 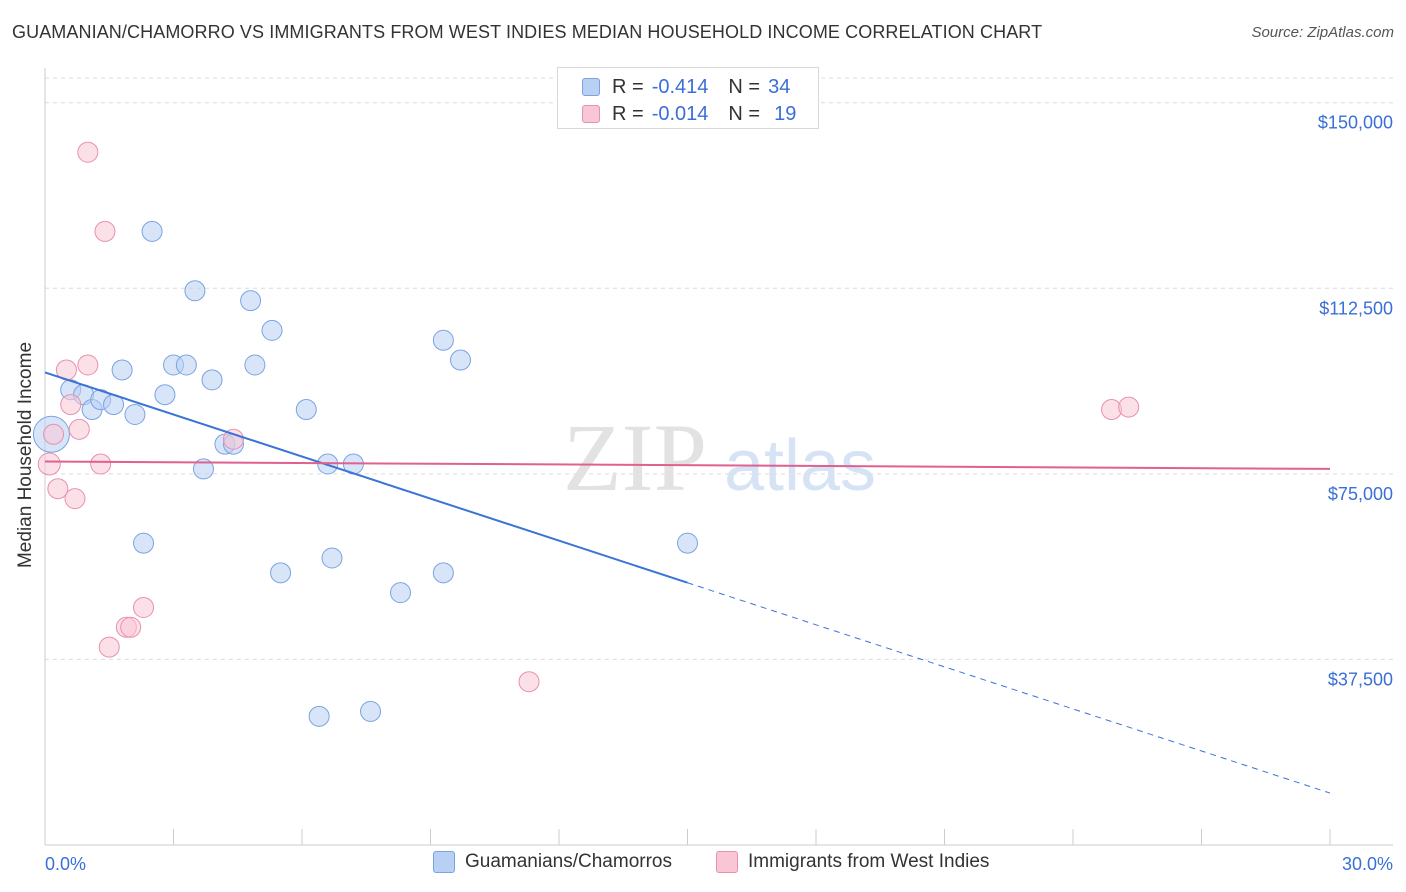 I want to click on source-label: Source: ZipAtlas.com, so click(x=1322, y=32).